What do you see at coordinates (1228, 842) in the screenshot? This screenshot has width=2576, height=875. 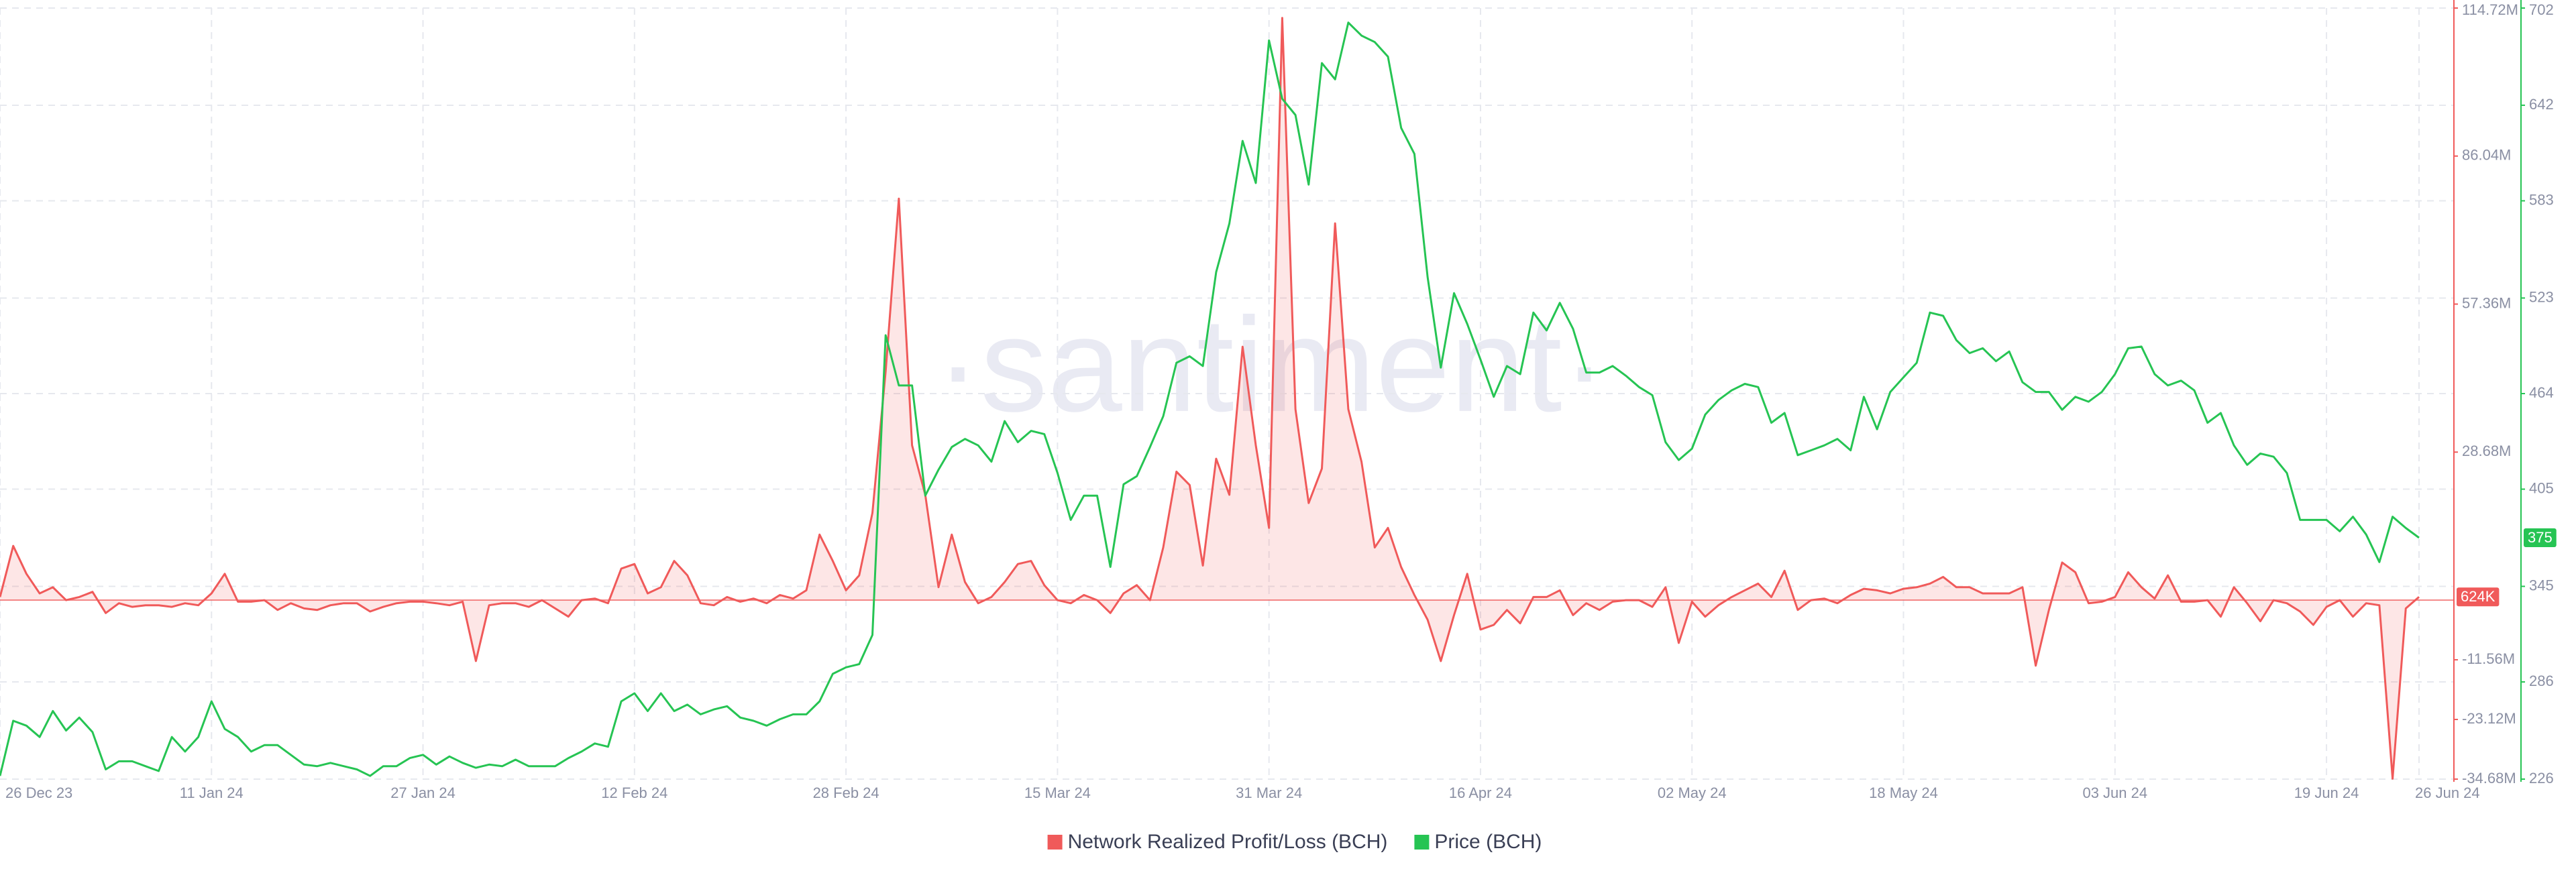 I see `legend-label: Network Realized Profit/Loss (BCH)` at bounding box center [1228, 842].